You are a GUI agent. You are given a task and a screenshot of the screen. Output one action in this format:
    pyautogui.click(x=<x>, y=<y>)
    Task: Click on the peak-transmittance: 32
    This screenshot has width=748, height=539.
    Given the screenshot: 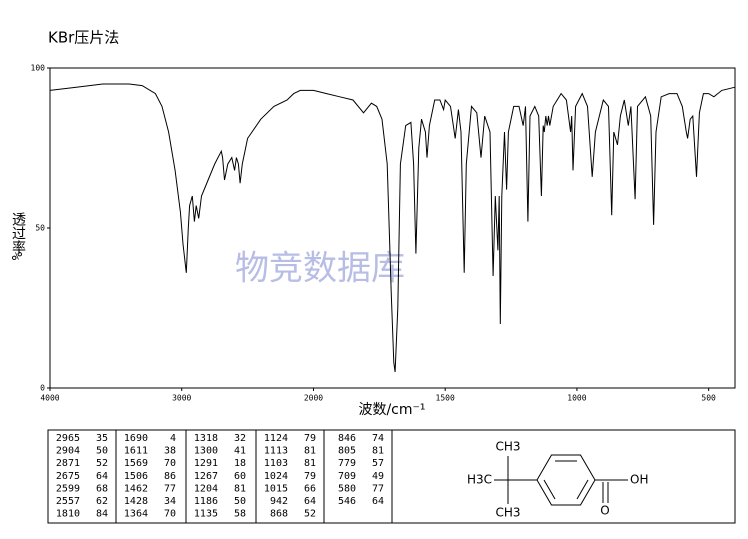 What is the action you would take?
    pyautogui.click(x=240, y=438)
    